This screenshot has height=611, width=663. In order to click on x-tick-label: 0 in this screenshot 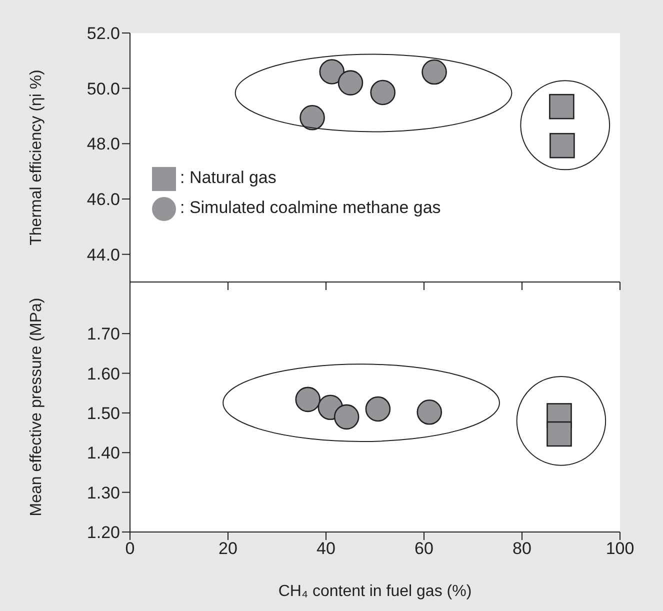, I will do `click(130, 548)`.